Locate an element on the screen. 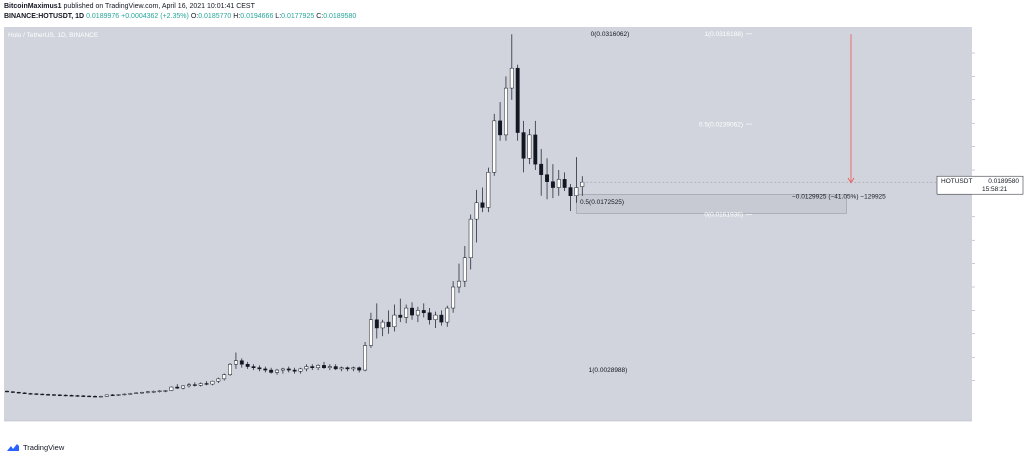  x-tick-label: 19 is located at coordinates (582, 431).